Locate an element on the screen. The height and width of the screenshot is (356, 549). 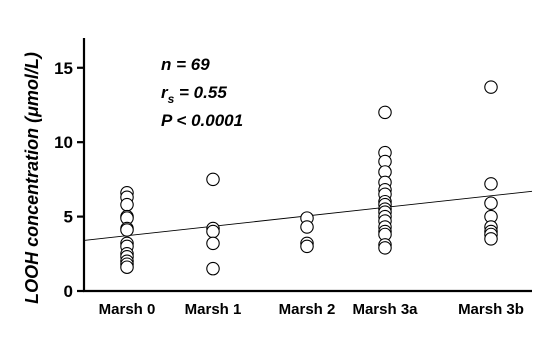
x-category-label: Marsh 3b is located at coordinates (491, 309).